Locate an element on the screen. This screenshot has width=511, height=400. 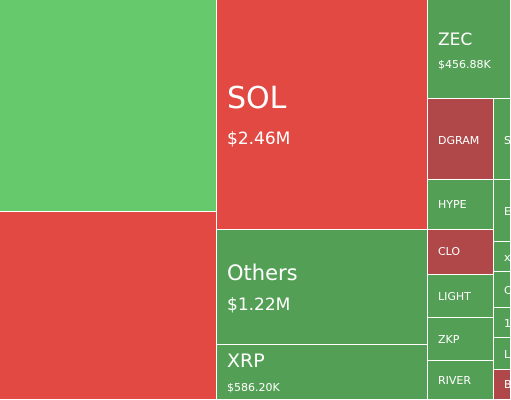
tile-clo-symbol: CLO is located at coordinates (449, 251).